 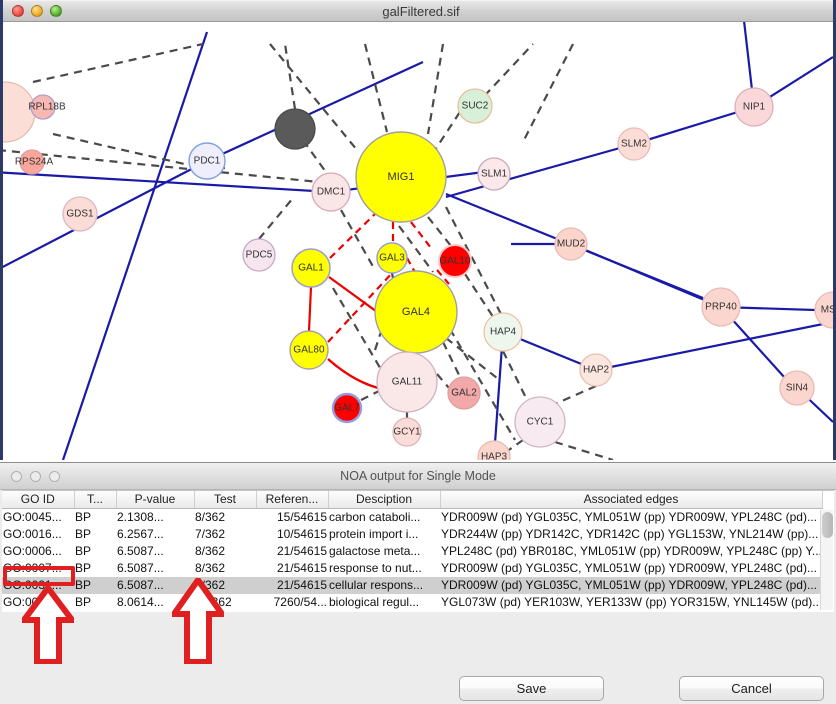 I want to click on node-SIN4, so click(x=797, y=388).